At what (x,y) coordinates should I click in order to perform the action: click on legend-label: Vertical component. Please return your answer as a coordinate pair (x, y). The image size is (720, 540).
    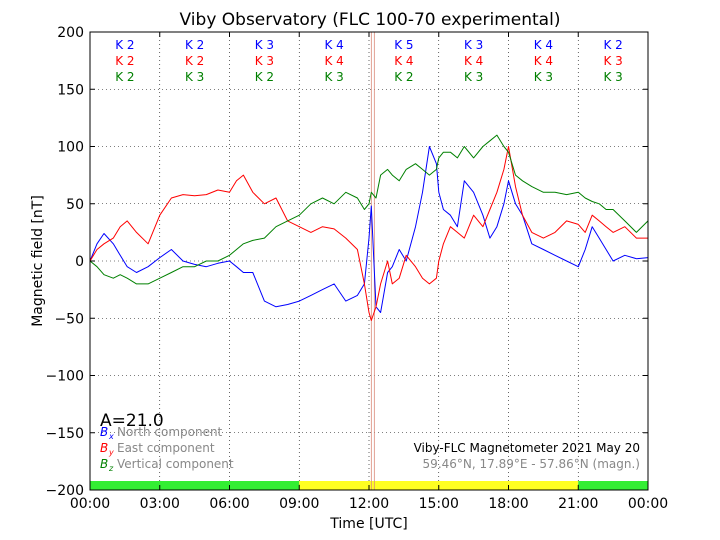
    Looking at the image, I should click on (175, 464).